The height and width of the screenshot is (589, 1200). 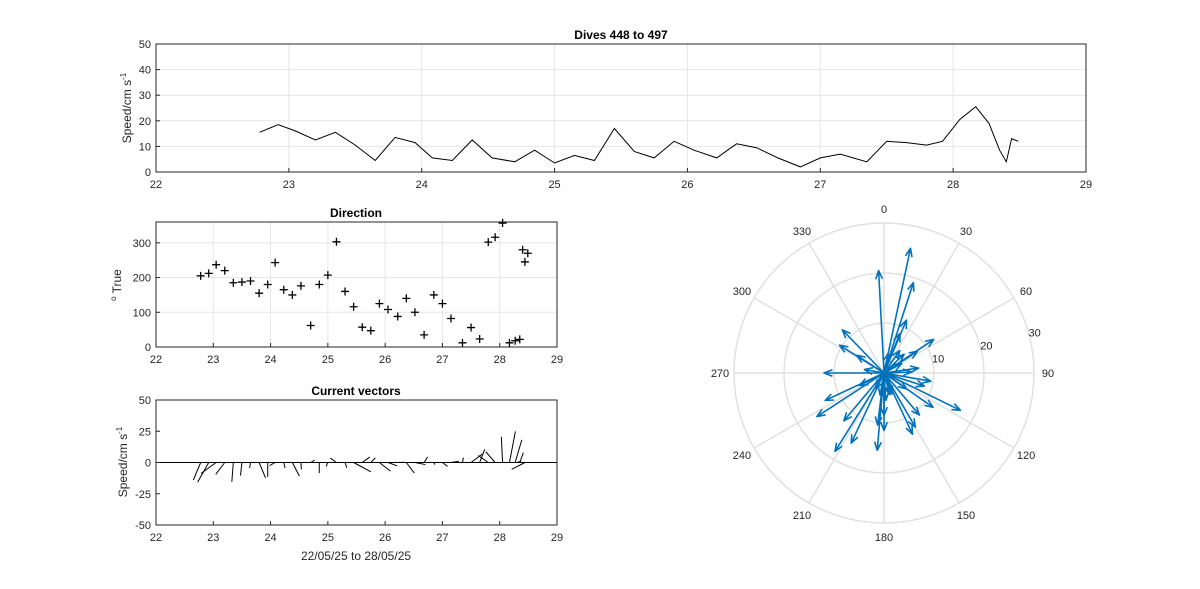 I want to click on speed-x-tick-label: 29, so click(x=1086, y=185).